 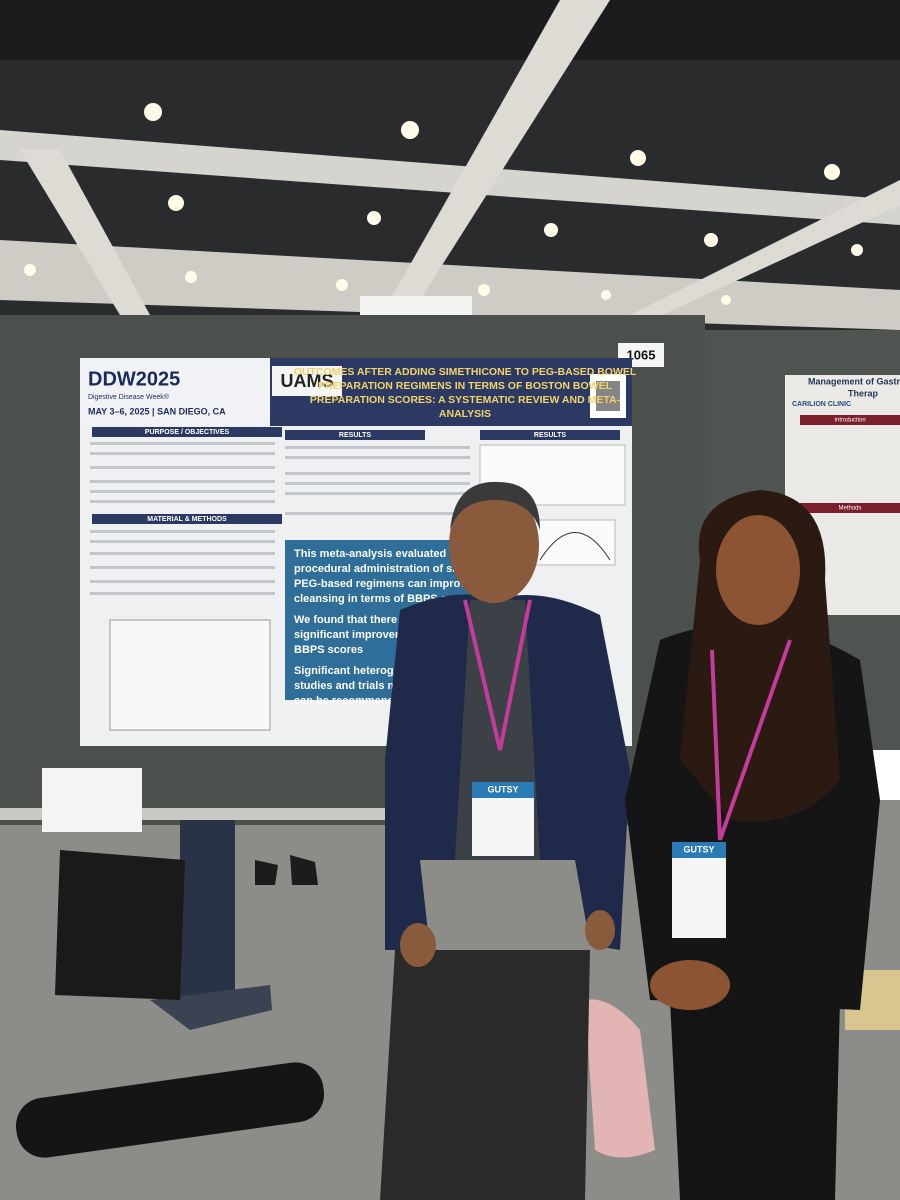 I want to click on section-heading: MATERIAL & METHODS, so click(x=187, y=519).